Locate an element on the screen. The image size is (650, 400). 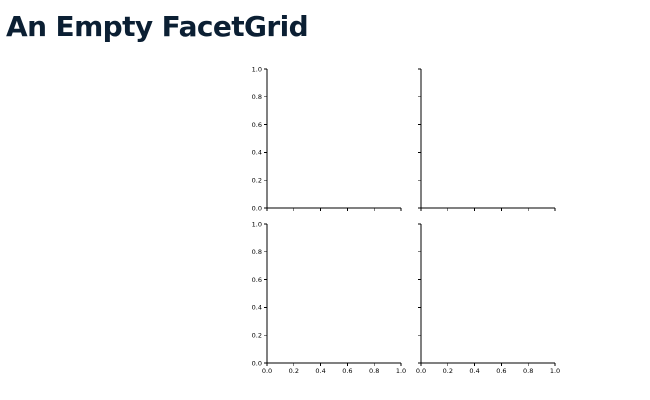
facet-r2-c1-x-tick-label: 0.8 is located at coordinates (374, 371).